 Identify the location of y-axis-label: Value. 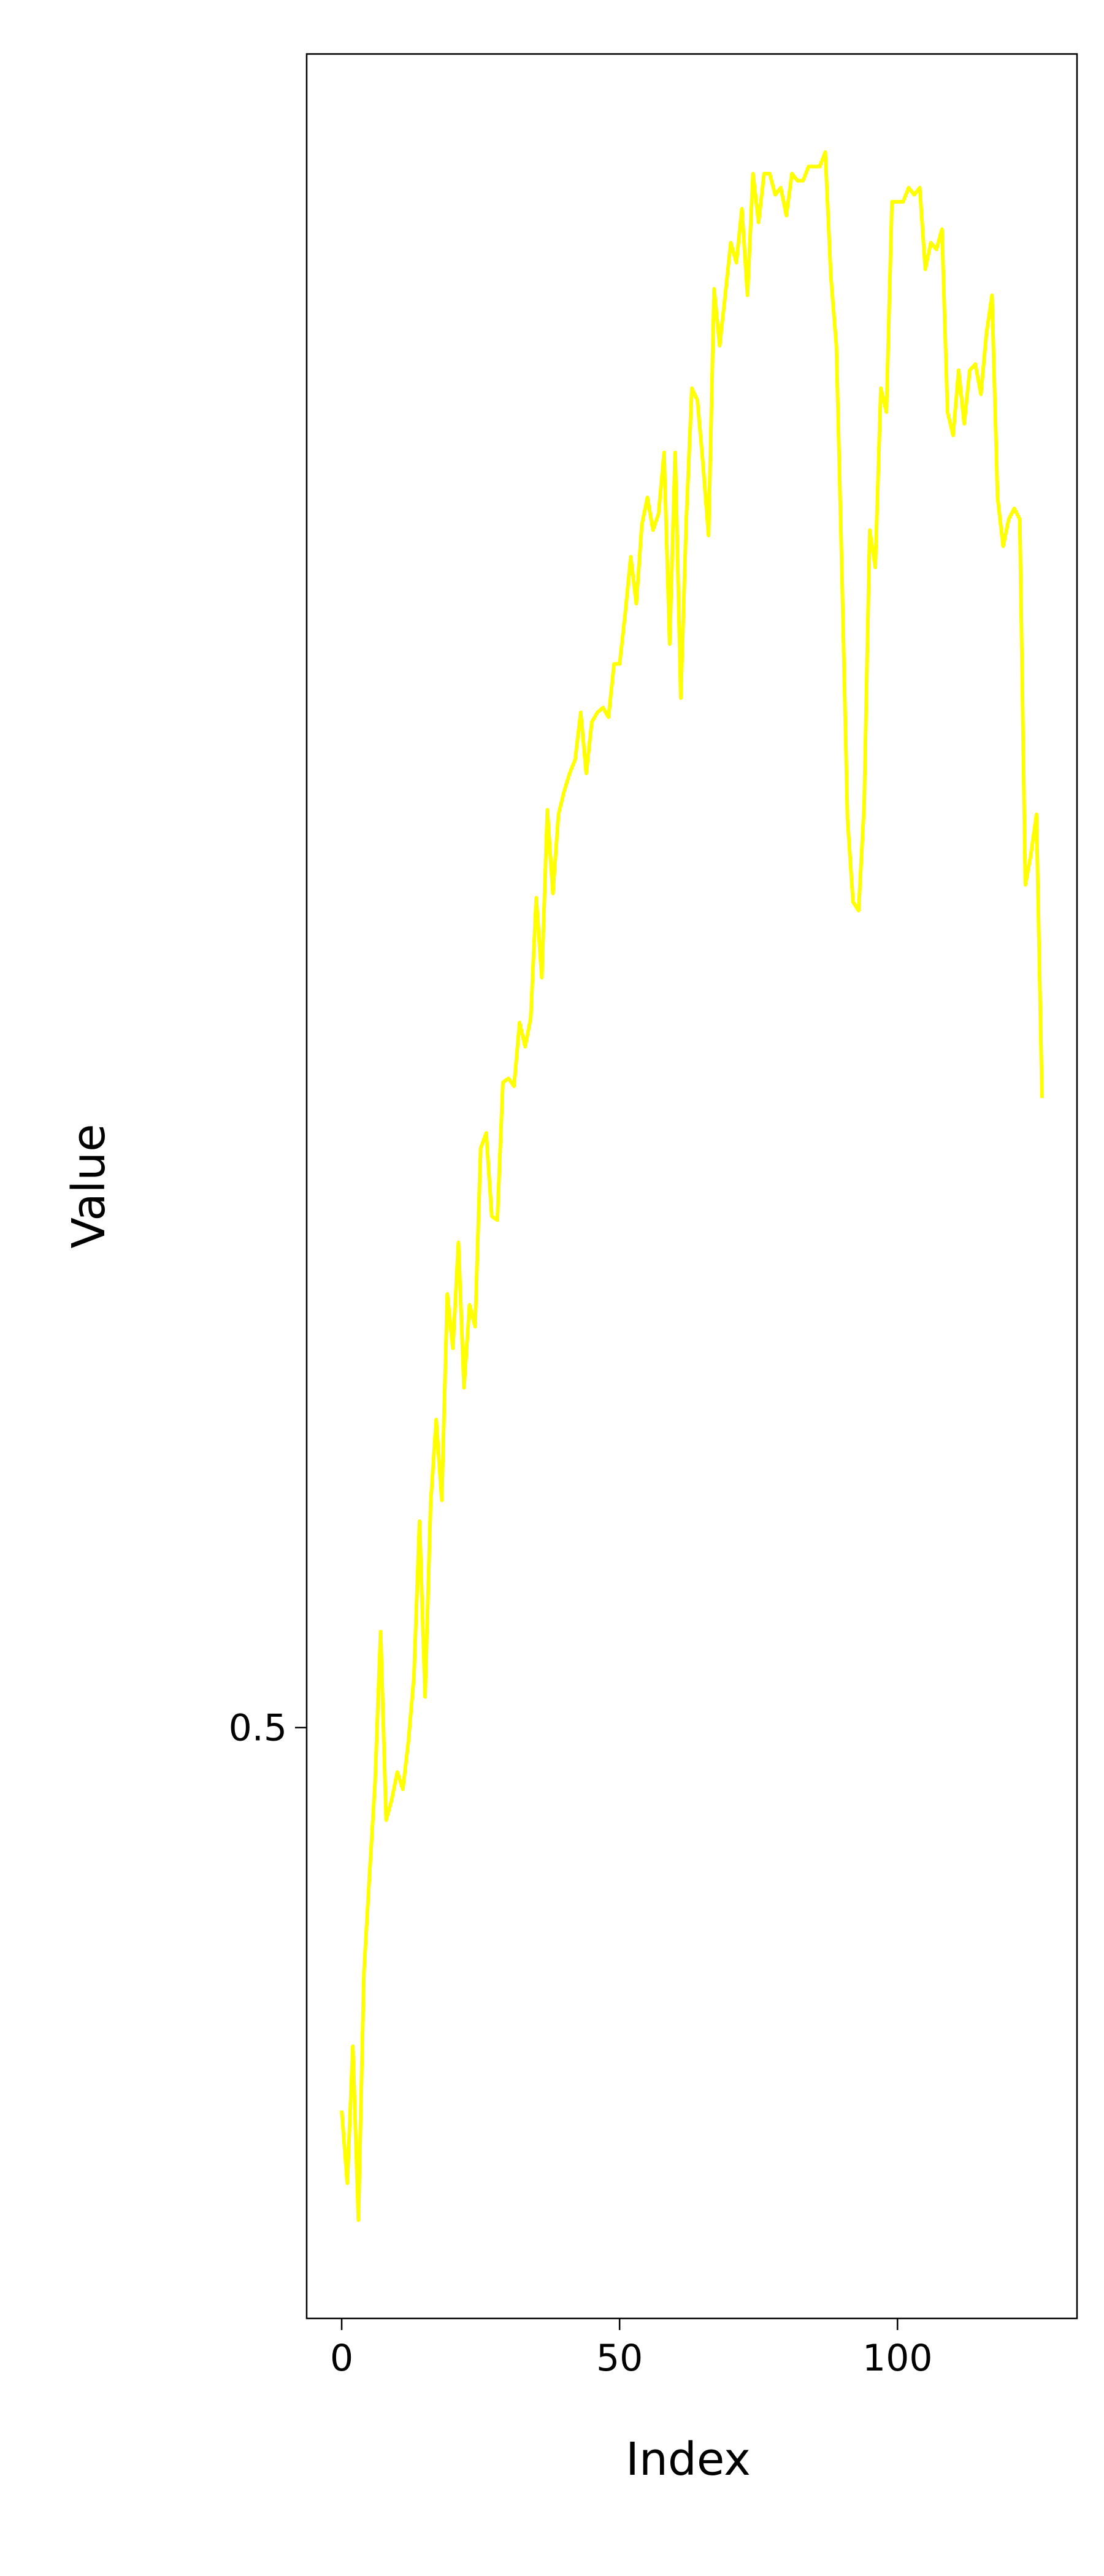
(89, 1186).